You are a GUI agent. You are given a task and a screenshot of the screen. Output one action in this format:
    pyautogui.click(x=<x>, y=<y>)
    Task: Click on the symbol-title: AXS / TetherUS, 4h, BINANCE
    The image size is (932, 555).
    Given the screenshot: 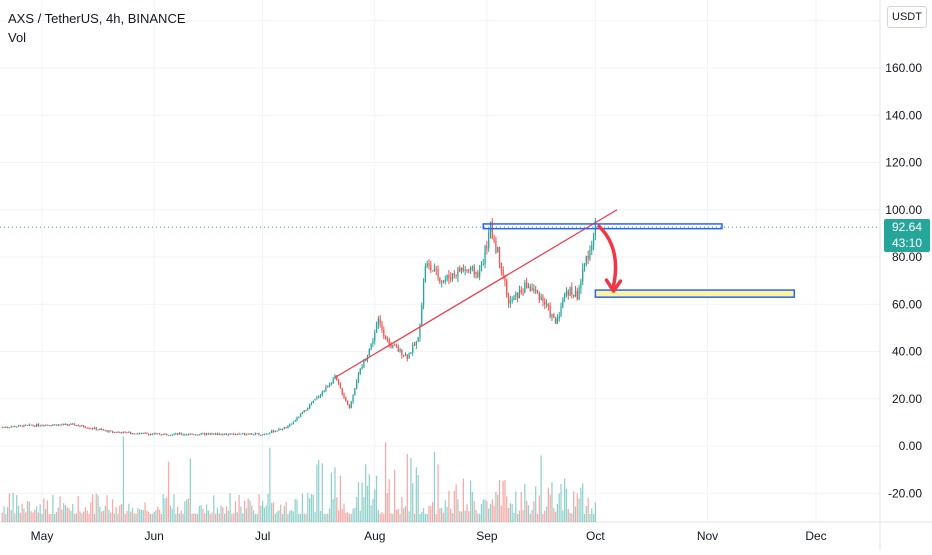 What is the action you would take?
    pyautogui.click(x=97, y=18)
    